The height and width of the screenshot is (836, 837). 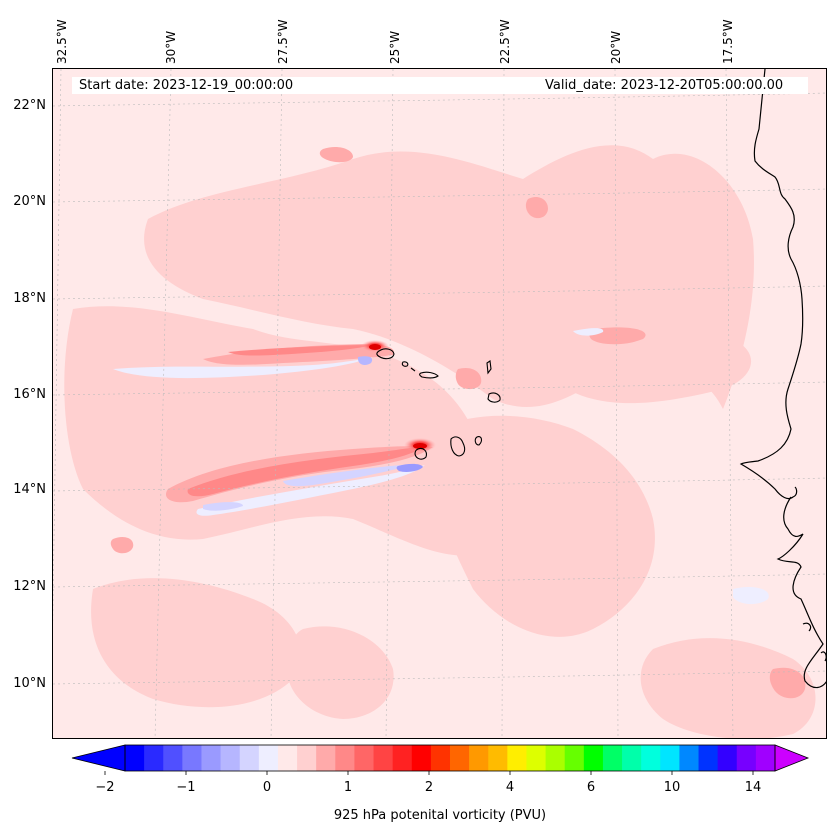 I want to click on colorbar-cells, so click(x=450, y=758).